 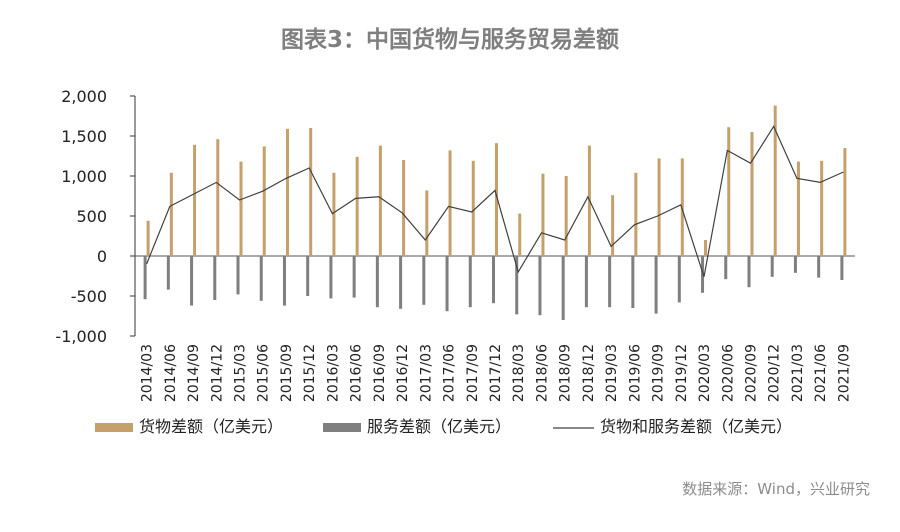 What do you see at coordinates (241, 373) in the screenshot?
I see `x-tick-label: 2015/03` at bounding box center [241, 373].